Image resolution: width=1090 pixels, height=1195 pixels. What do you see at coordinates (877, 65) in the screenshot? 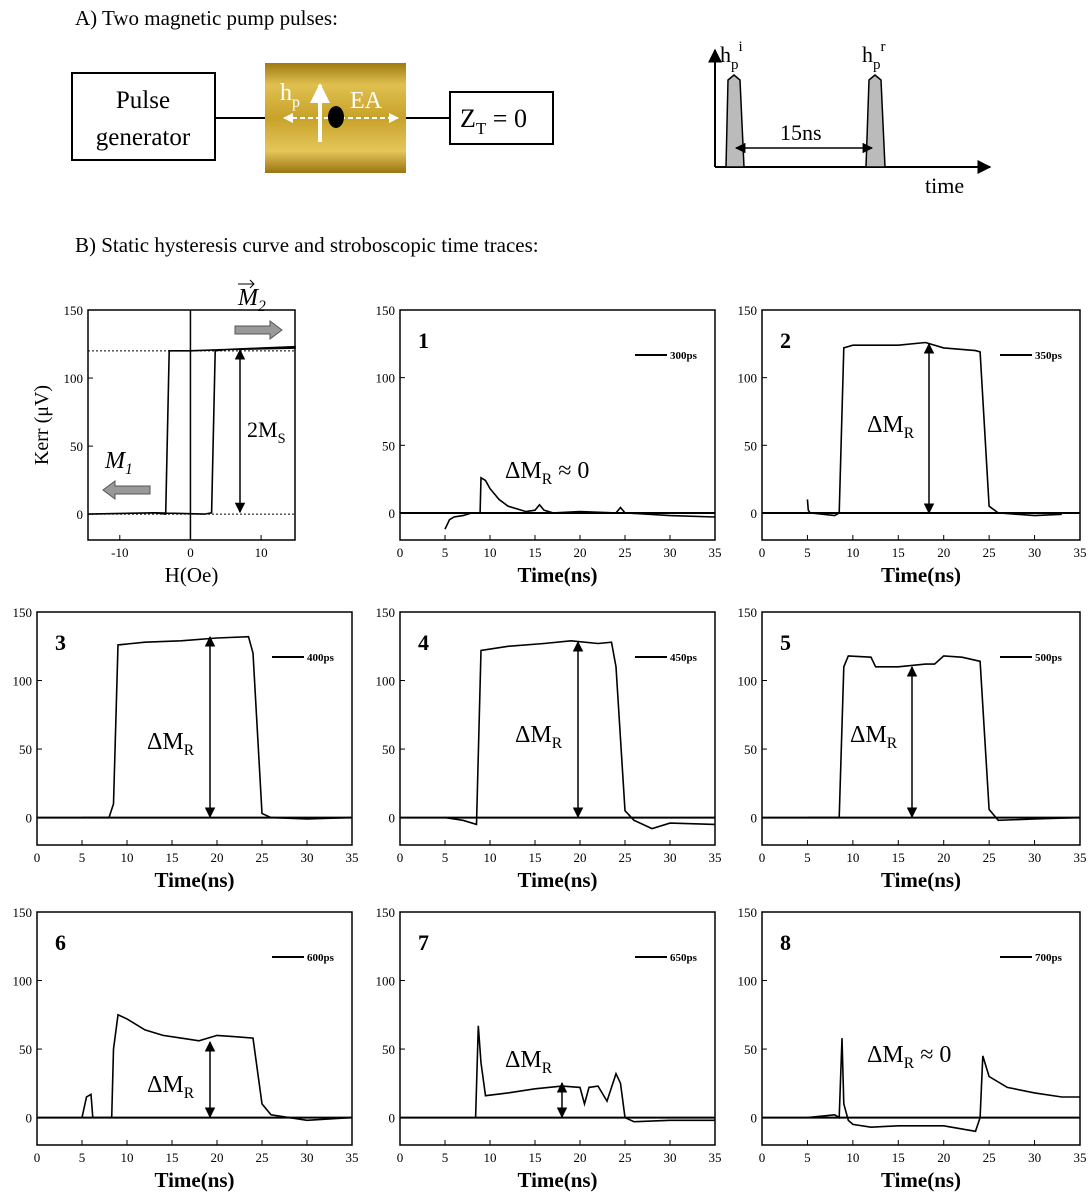
I see `pr-sub: p` at bounding box center [877, 65].